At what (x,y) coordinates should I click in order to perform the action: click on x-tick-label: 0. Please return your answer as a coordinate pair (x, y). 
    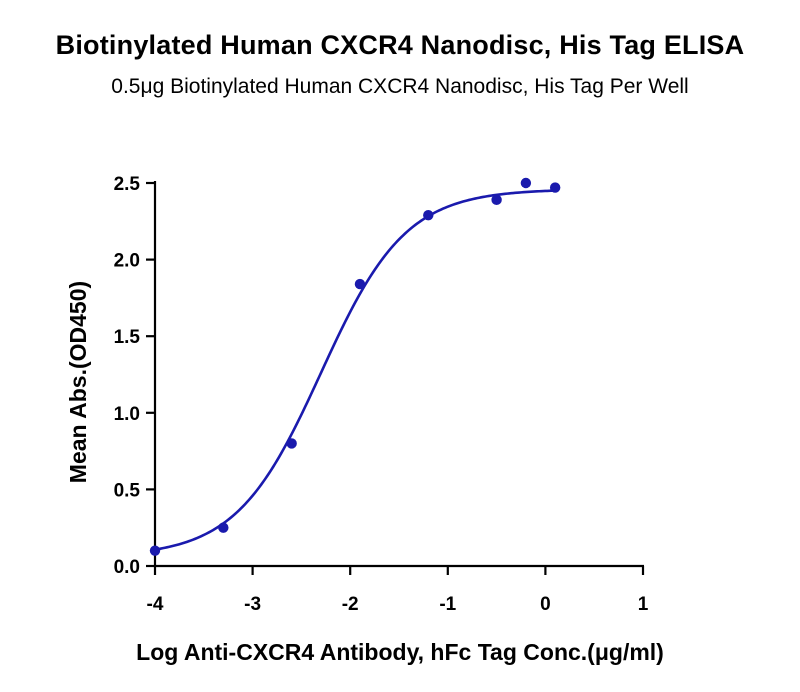
    Looking at the image, I should click on (545, 604).